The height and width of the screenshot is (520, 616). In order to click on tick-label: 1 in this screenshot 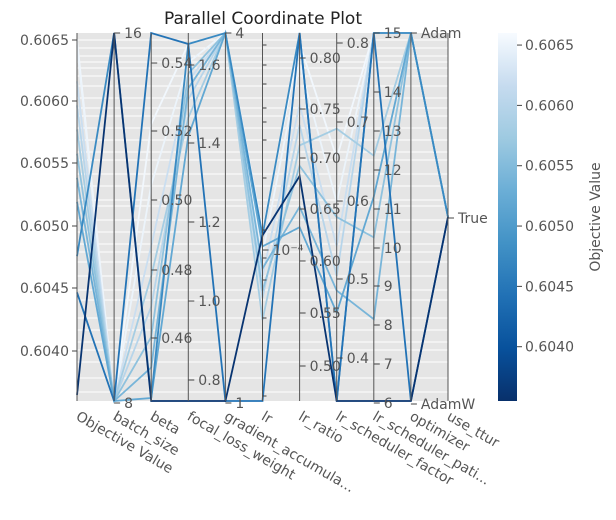, I will do `click(239, 404)`.